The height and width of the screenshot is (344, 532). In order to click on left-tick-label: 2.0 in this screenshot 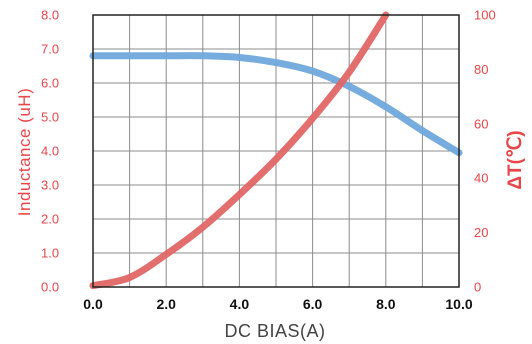, I will do `click(50, 219)`.